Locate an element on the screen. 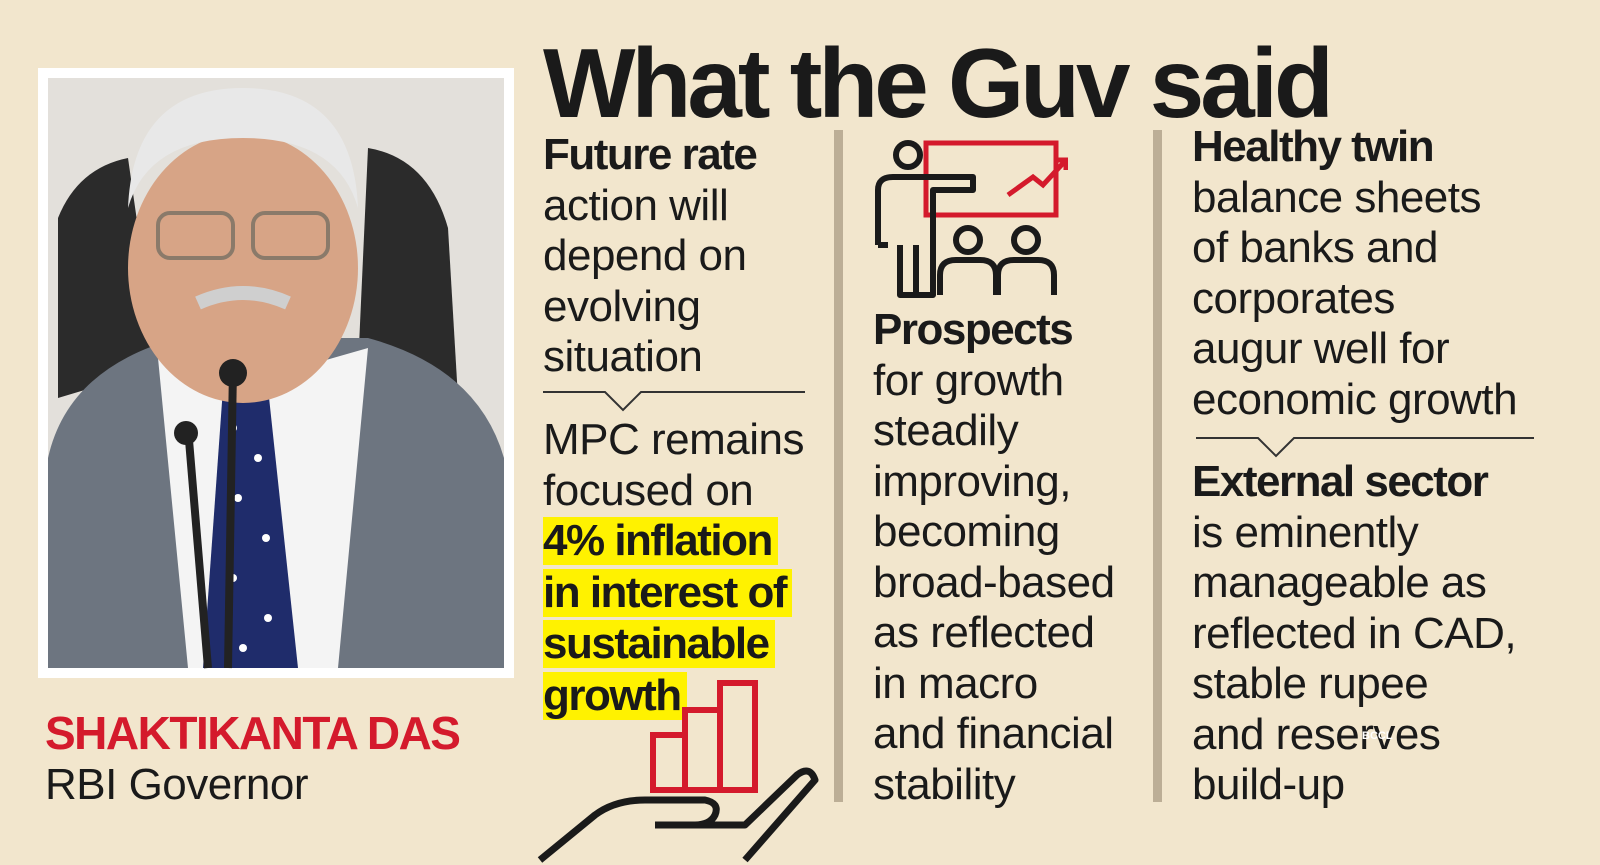 The height and width of the screenshot is (865, 1600). text-line: evolving is located at coordinates (622, 306).